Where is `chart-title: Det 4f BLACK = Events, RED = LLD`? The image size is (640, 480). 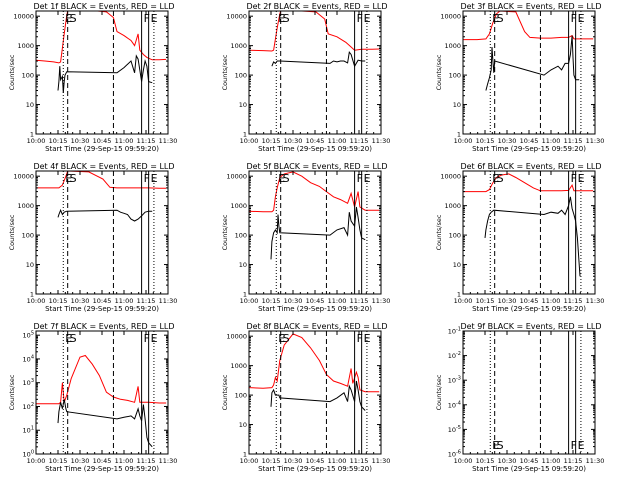
chart-title: Det 4f BLACK = Events, RED = LLD is located at coordinates (103, 166).